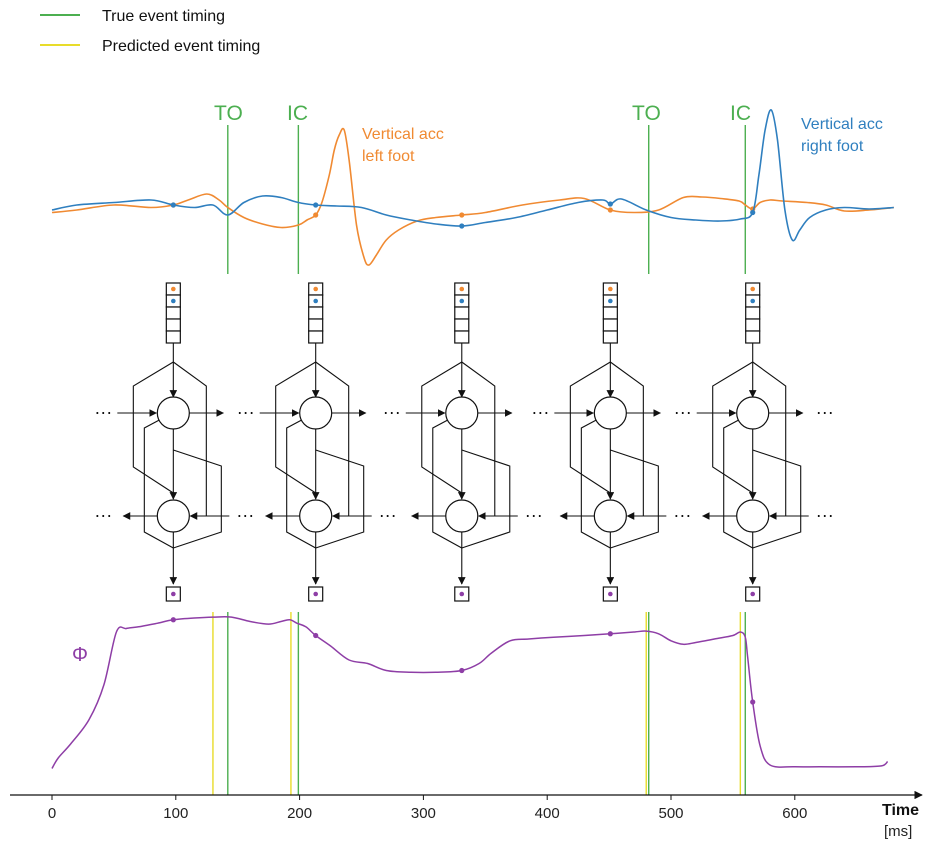  I want to click on left-foot-signal-line, so click(472, 196).